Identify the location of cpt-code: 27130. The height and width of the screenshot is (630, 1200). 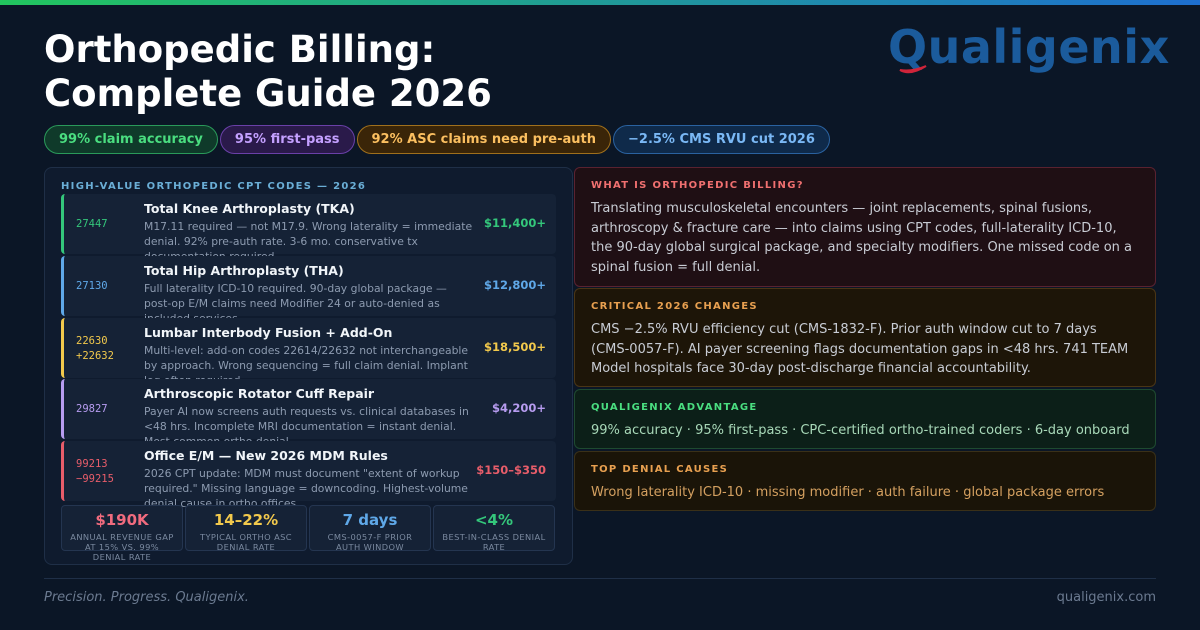
(92, 286).